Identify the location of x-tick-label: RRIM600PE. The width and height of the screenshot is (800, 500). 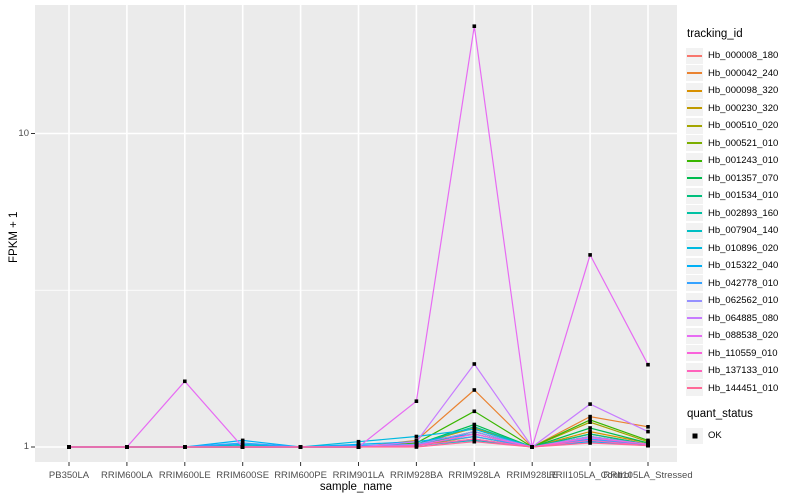
(300, 475).